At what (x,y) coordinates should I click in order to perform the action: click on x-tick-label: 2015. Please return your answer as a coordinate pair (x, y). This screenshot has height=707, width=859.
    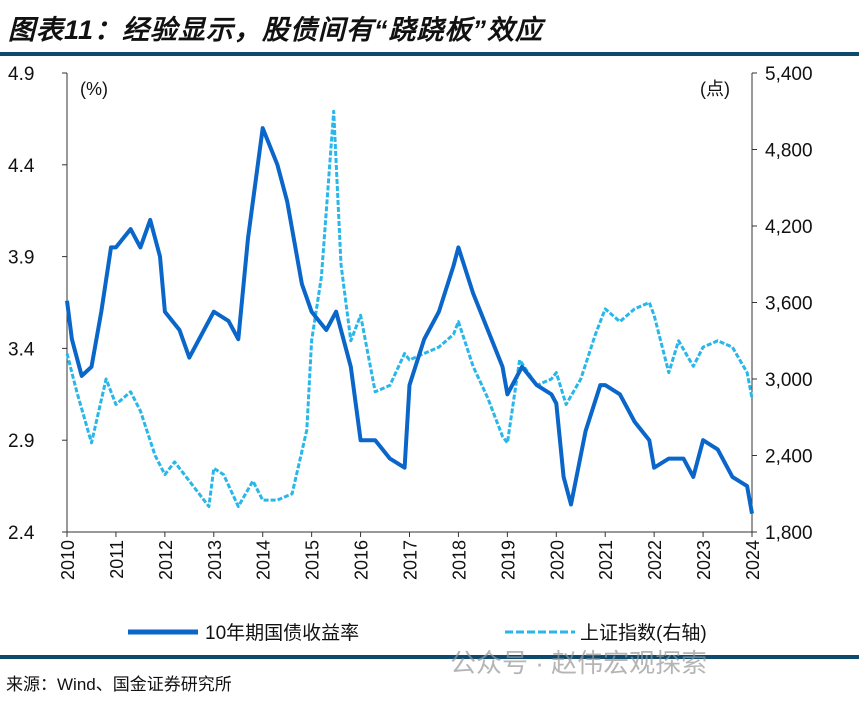
    Looking at the image, I should click on (313, 560).